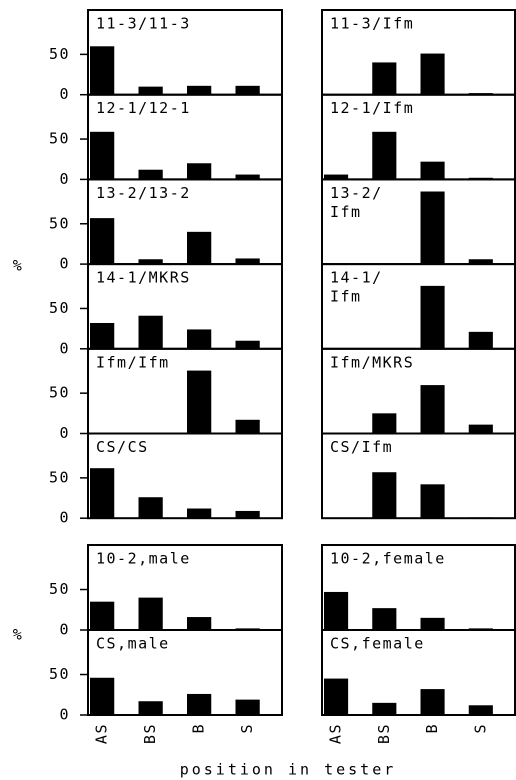 Image resolution: width=516 pixels, height=780 pixels. What do you see at coordinates (133, 644) in the screenshot?
I see `panel-title: CS,male` at bounding box center [133, 644].